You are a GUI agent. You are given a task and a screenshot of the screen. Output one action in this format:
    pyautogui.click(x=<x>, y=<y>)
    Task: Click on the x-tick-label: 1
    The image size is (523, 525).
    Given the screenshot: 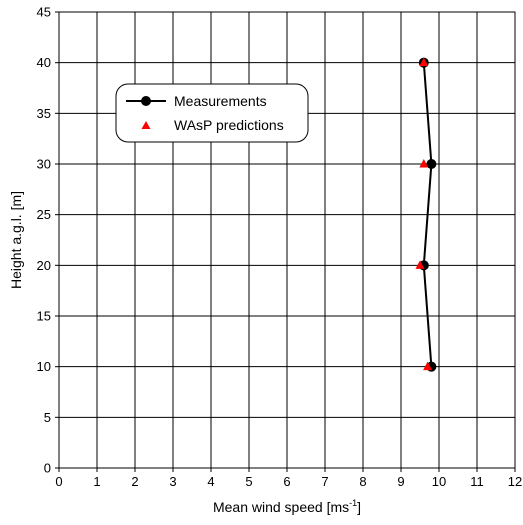 What is the action you would take?
    pyautogui.click(x=96, y=481)
    